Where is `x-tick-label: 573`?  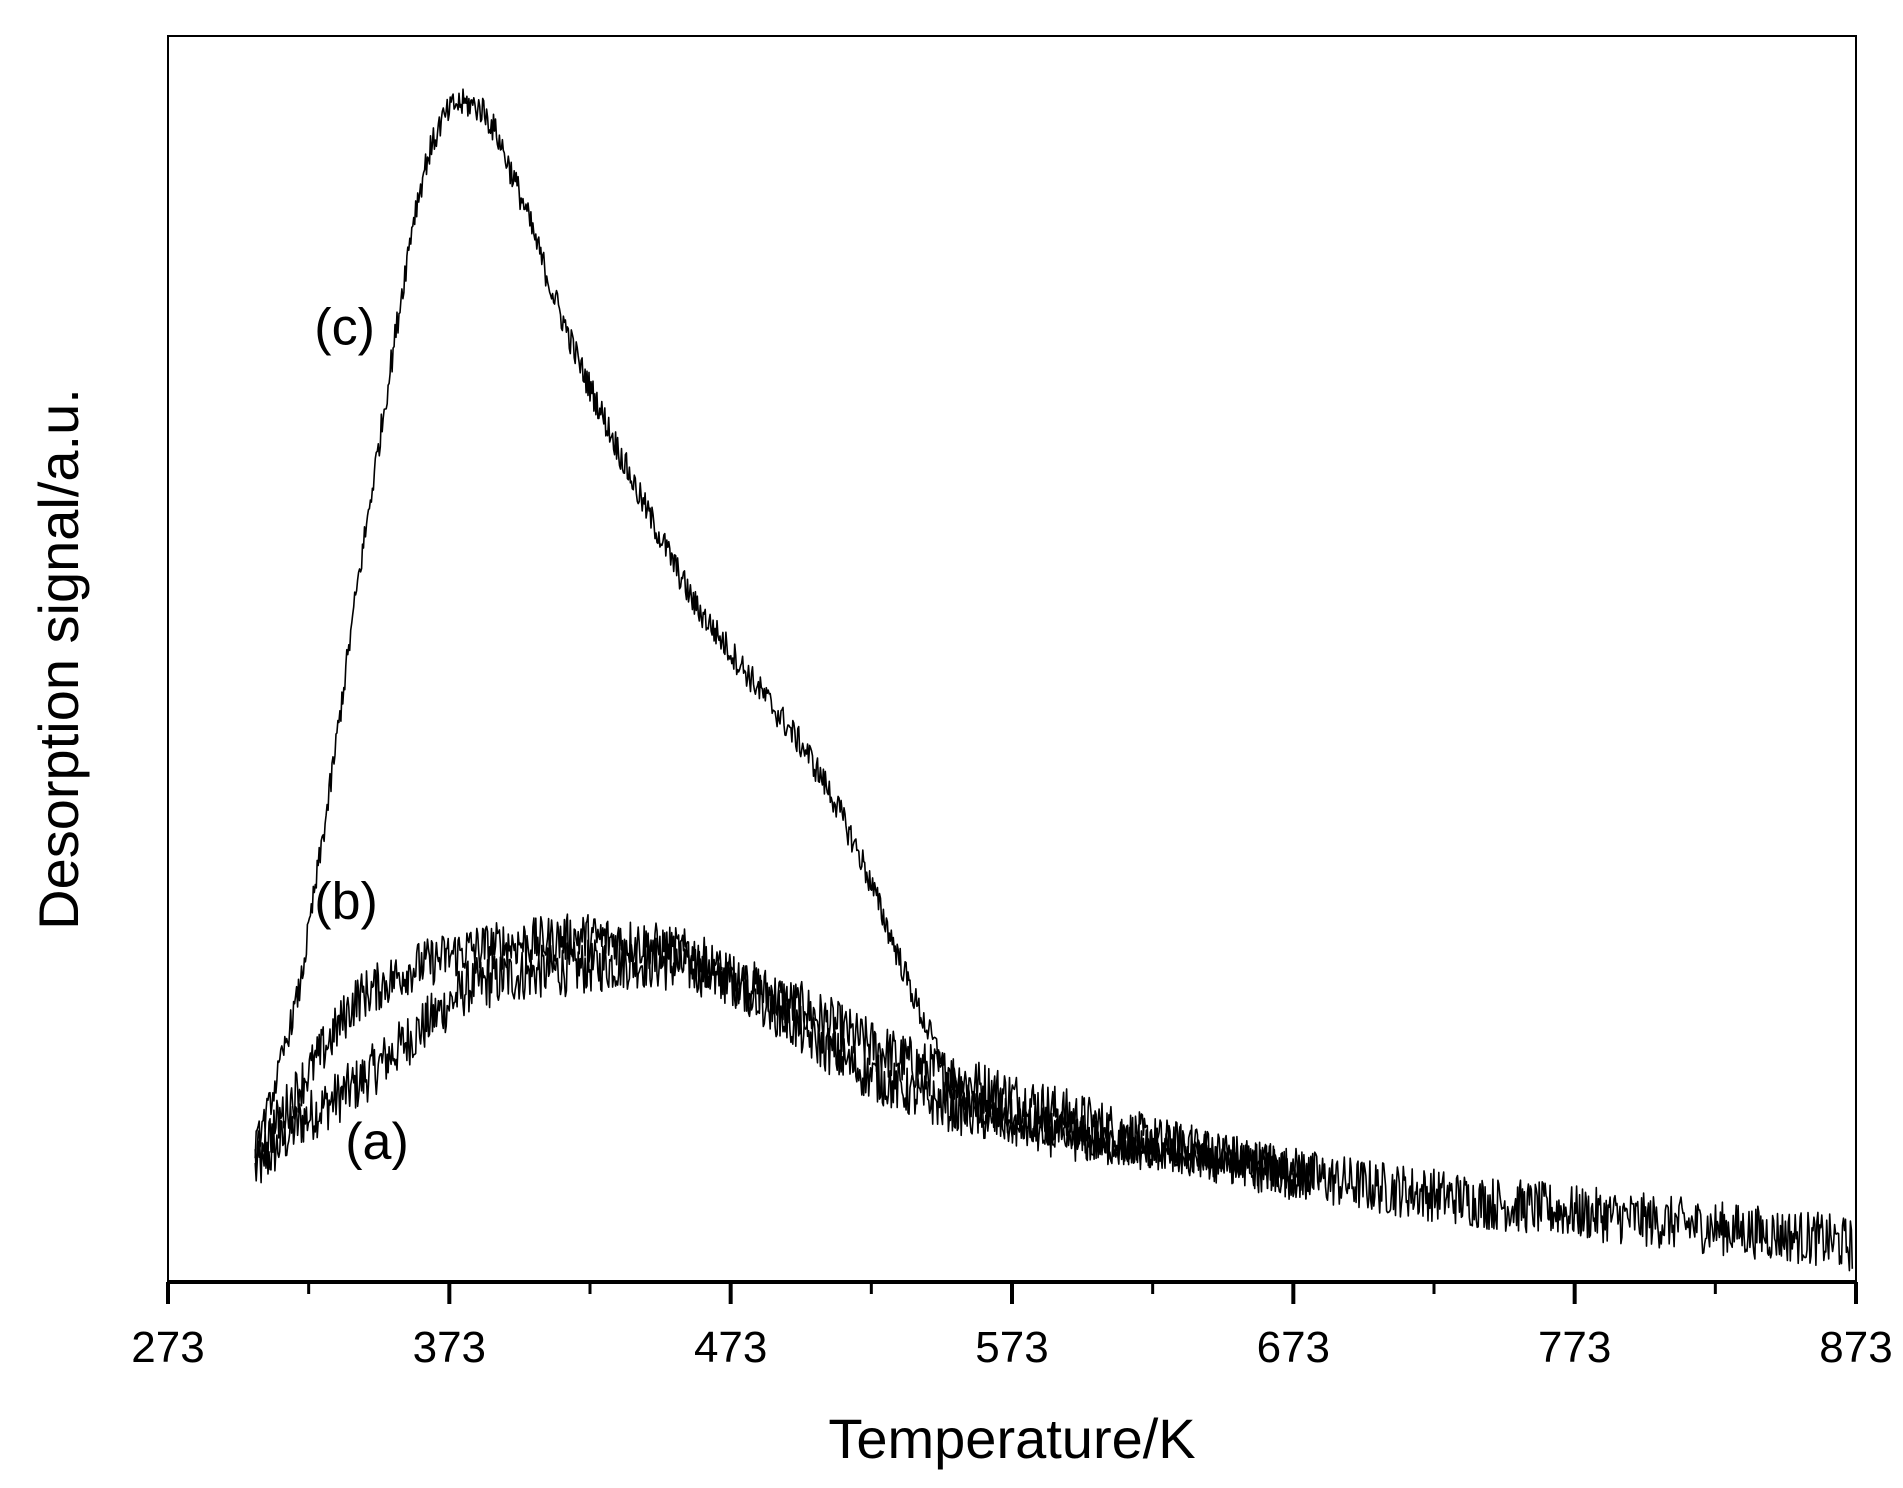 x-tick-label: 573 is located at coordinates (1011, 1347).